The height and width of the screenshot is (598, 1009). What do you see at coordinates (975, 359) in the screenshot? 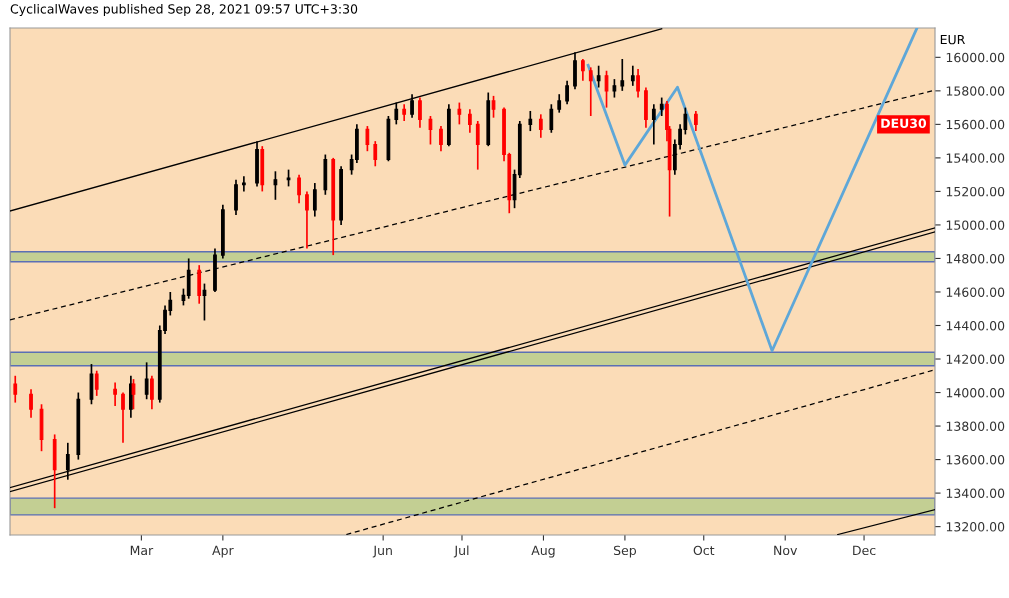
I see `y-tick-label: 14200.00` at bounding box center [975, 359].